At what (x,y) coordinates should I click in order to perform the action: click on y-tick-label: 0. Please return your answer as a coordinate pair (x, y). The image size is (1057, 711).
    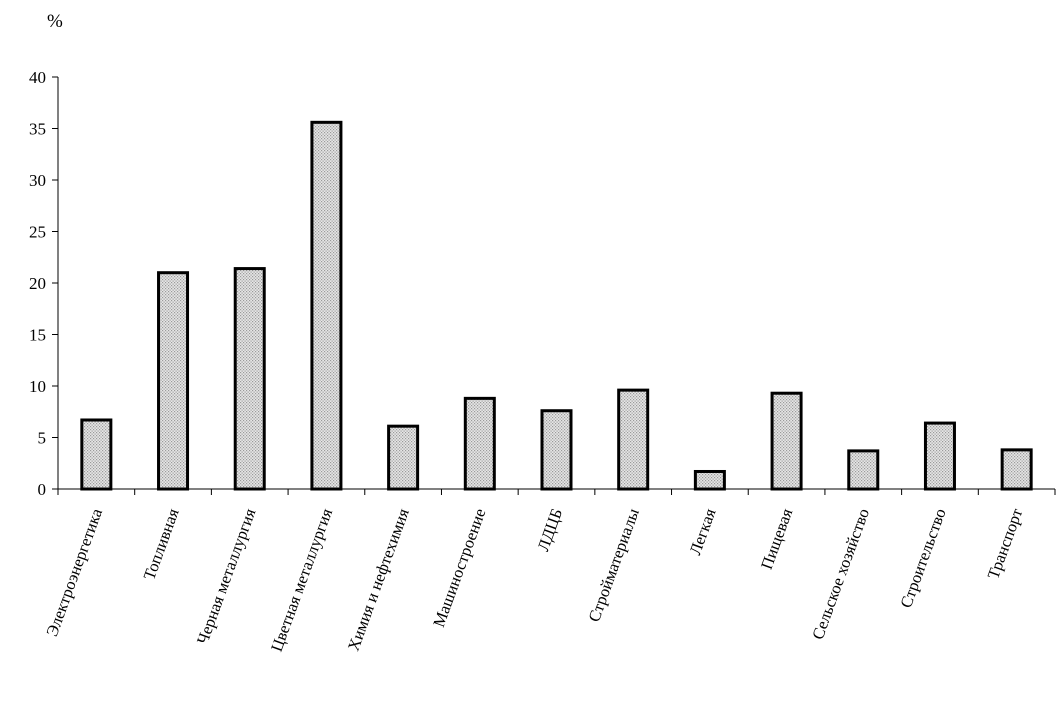
    Looking at the image, I should click on (42, 489).